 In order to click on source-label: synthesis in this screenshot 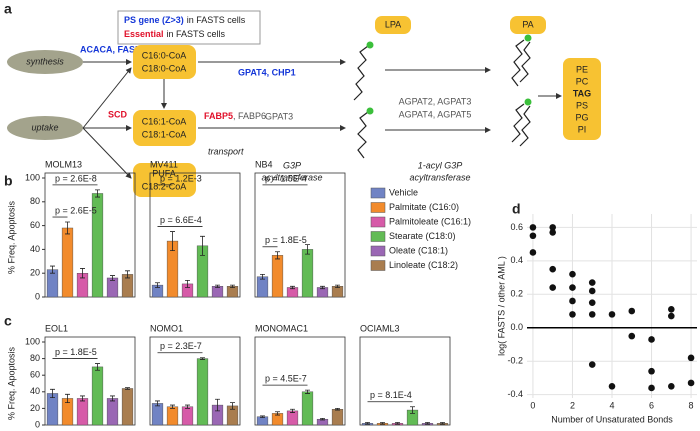, I will do `click(45, 61)`.